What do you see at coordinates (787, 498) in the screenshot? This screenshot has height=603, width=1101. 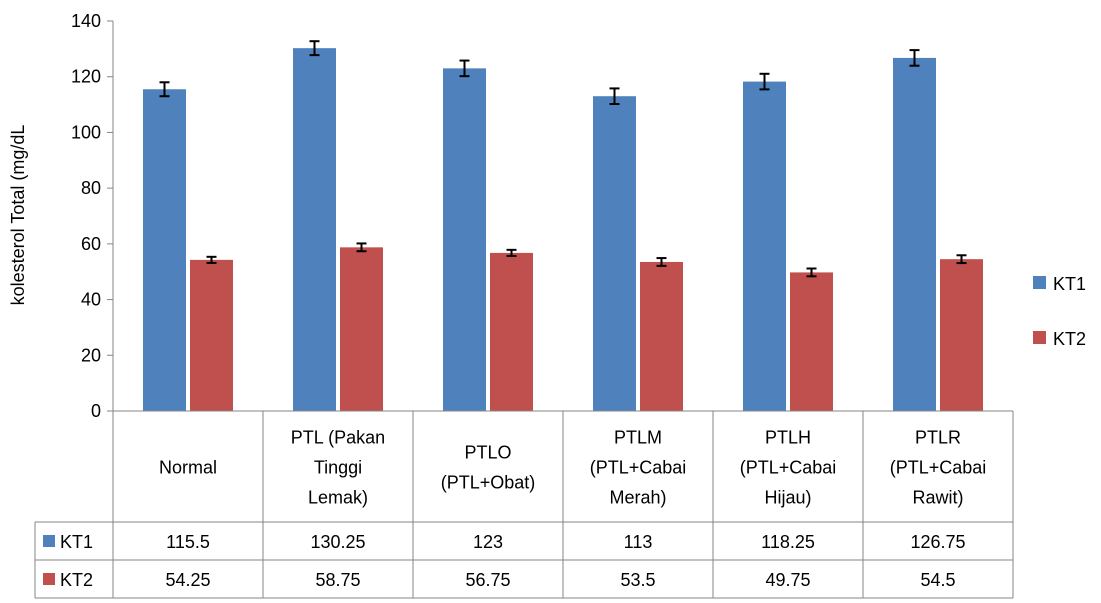 I see `category-label-line: Hijau)` at bounding box center [787, 498].